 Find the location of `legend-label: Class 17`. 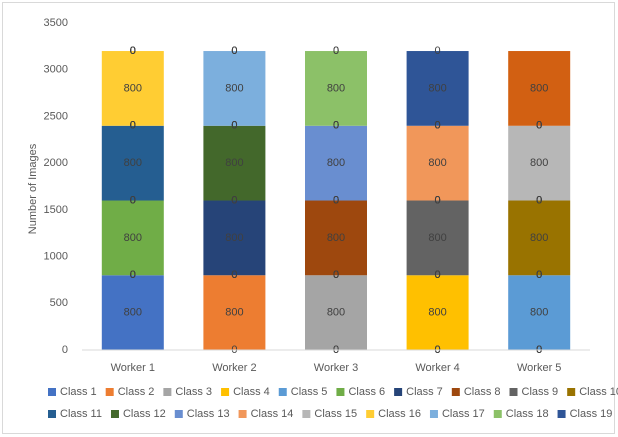

legend-label: Class 17 is located at coordinates (463, 414).